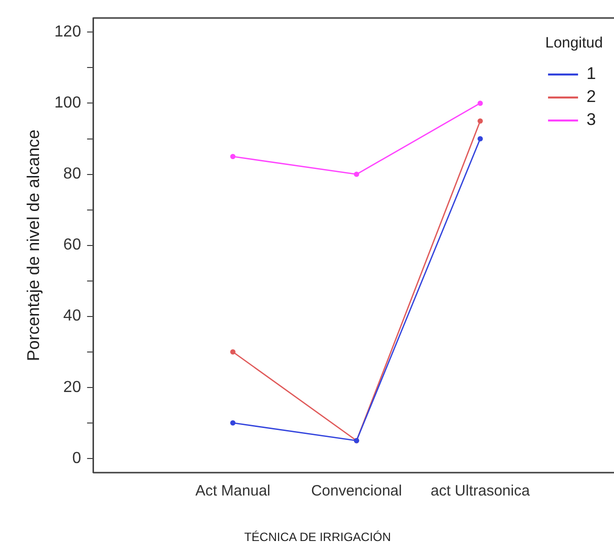 This screenshot has width=614, height=553. Describe the element at coordinates (77, 458) in the screenshot. I see `y-tick-label: 0` at that location.